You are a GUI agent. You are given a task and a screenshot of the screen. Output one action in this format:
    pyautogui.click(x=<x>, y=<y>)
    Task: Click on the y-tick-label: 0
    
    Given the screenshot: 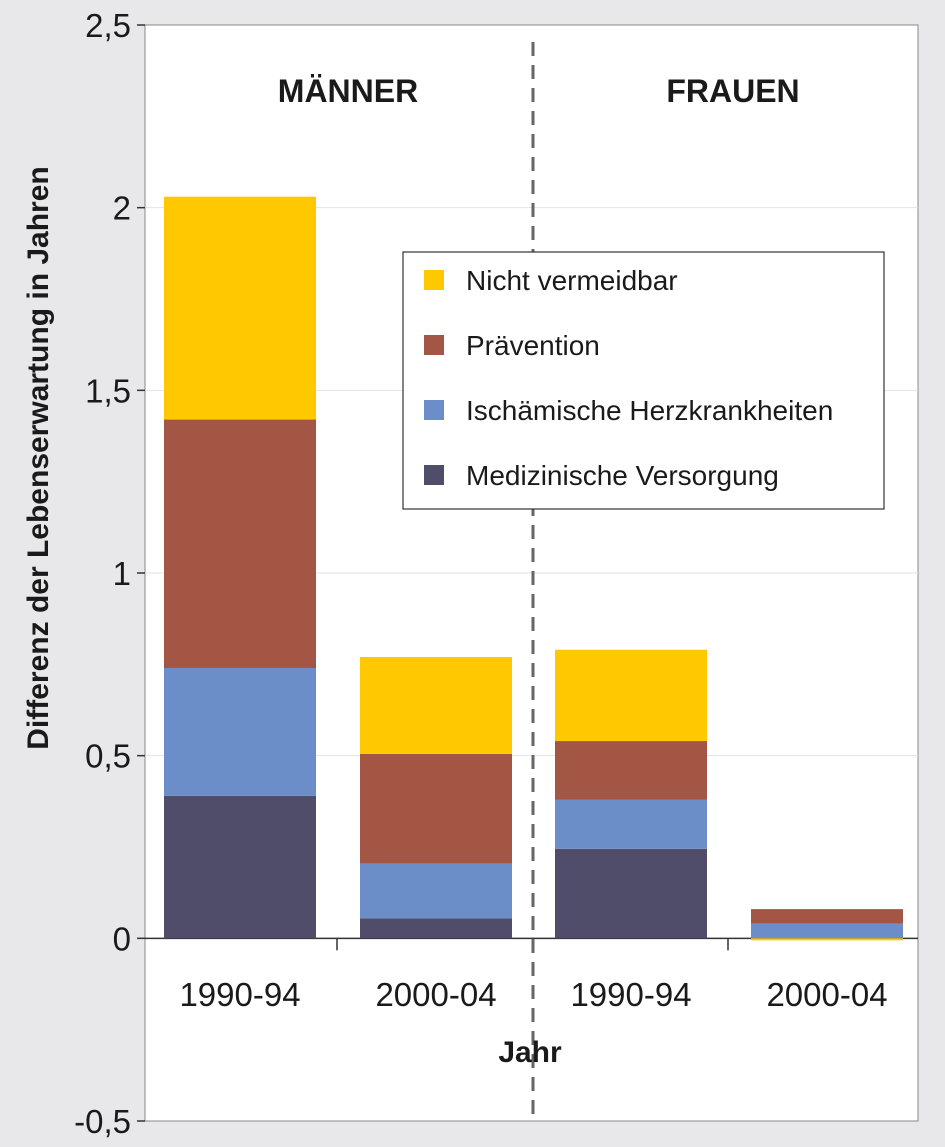 What is the action you would take?
    pyautogui.click(x=122, y=938)
    